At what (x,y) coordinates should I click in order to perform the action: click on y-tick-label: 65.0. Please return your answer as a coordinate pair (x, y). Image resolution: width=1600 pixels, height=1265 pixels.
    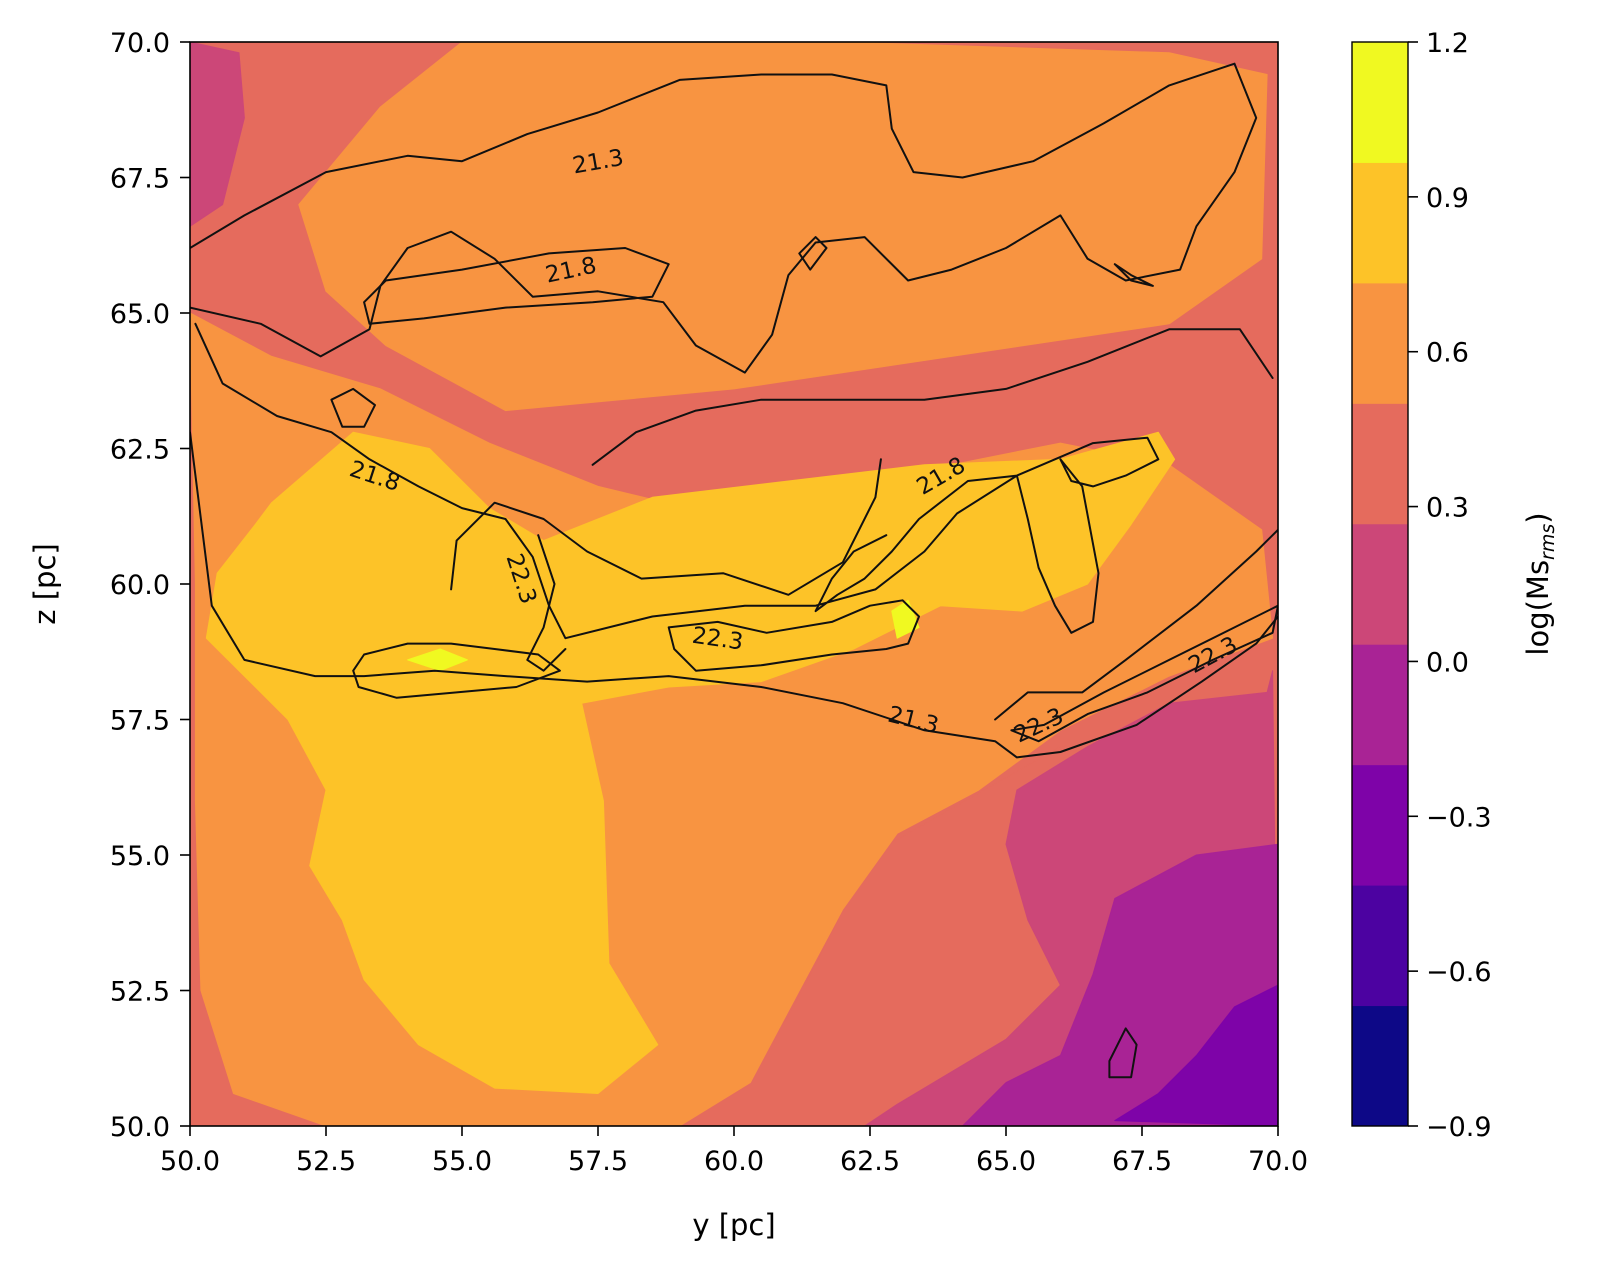
    Looking at the image, I should click on (140, 314).